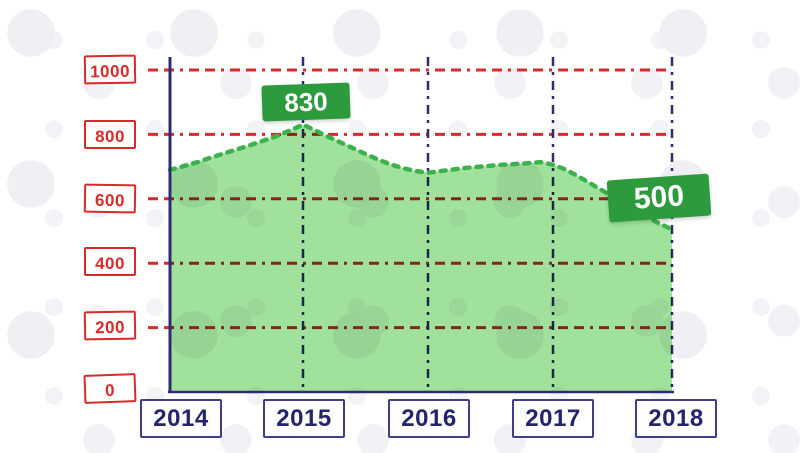 The height and width of the screenshot is (453, 800). What do you see at coordinates (429, 418) in the screenshot?
I see `x-tick-2016: 2016` at bounding box center [429, 418].